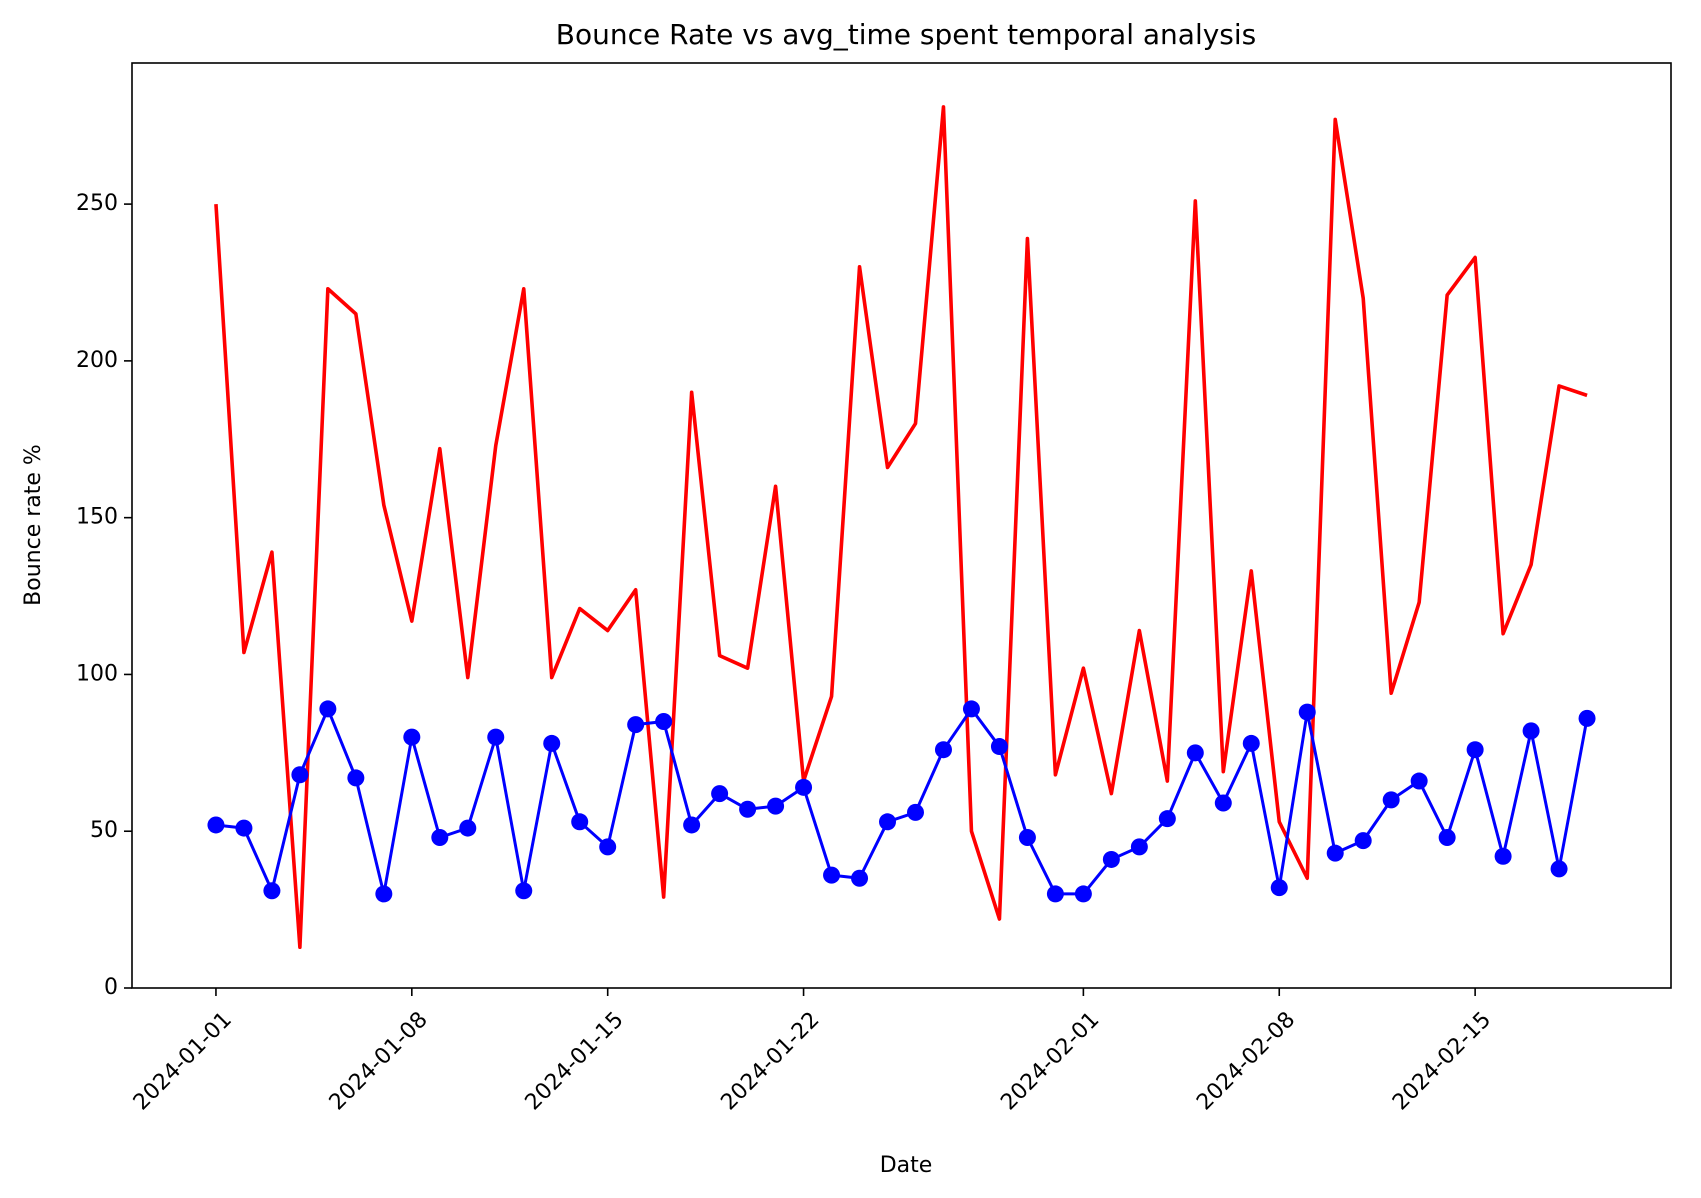  I want to click on y-tick-label-2: 100, so click(97, 673).